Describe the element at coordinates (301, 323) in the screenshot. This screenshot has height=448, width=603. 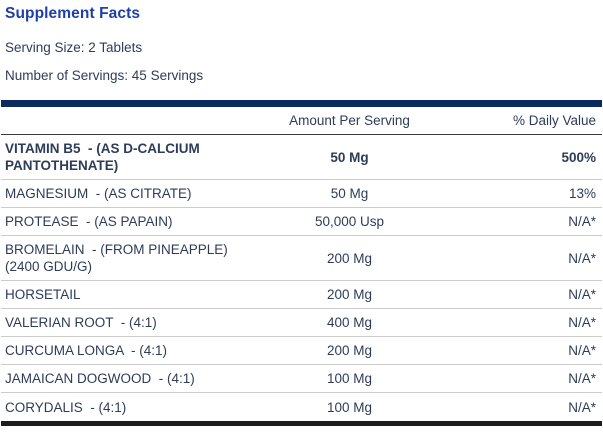
I see `table-row: VALERIAN ROOT - (4:1) 400 Mg N/A*` at that location.